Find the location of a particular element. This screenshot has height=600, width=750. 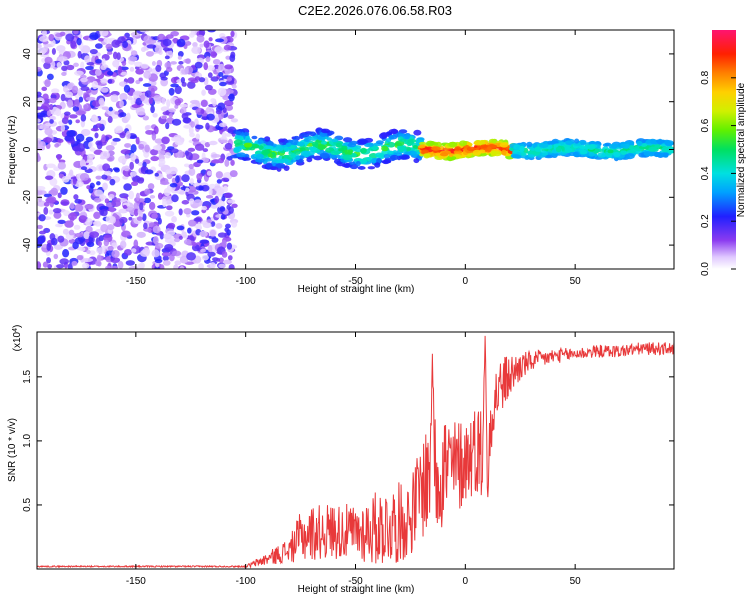

colorbar-tick-label: 0.4 is located at coordinates (705, 173).